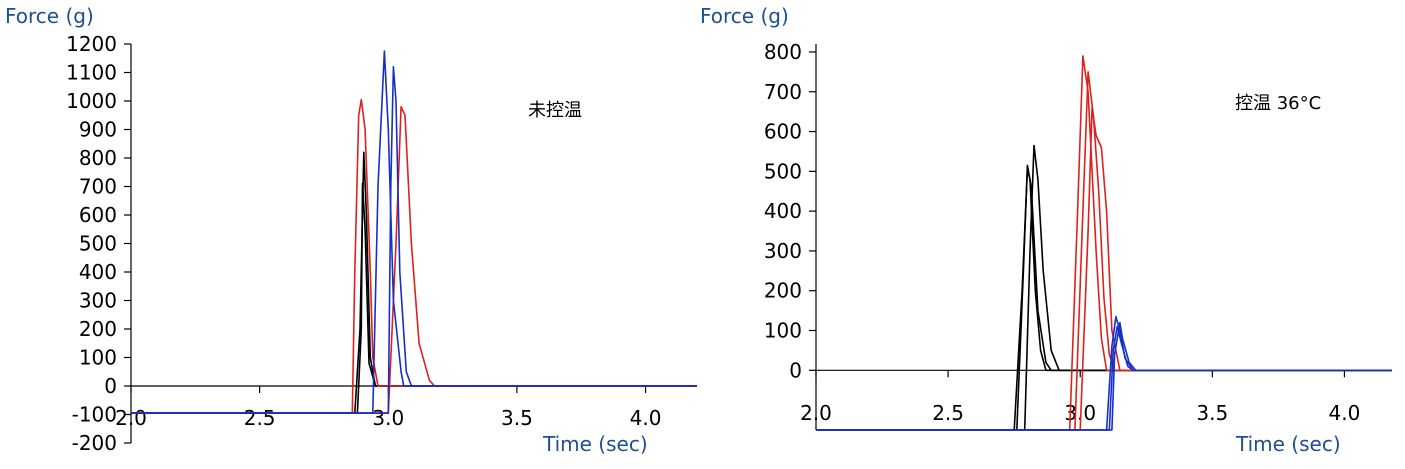  What do you see at coordinates (94, 443) in the screenshot?
I see `y-tick-label: -200` at bounding box center [94, 443].